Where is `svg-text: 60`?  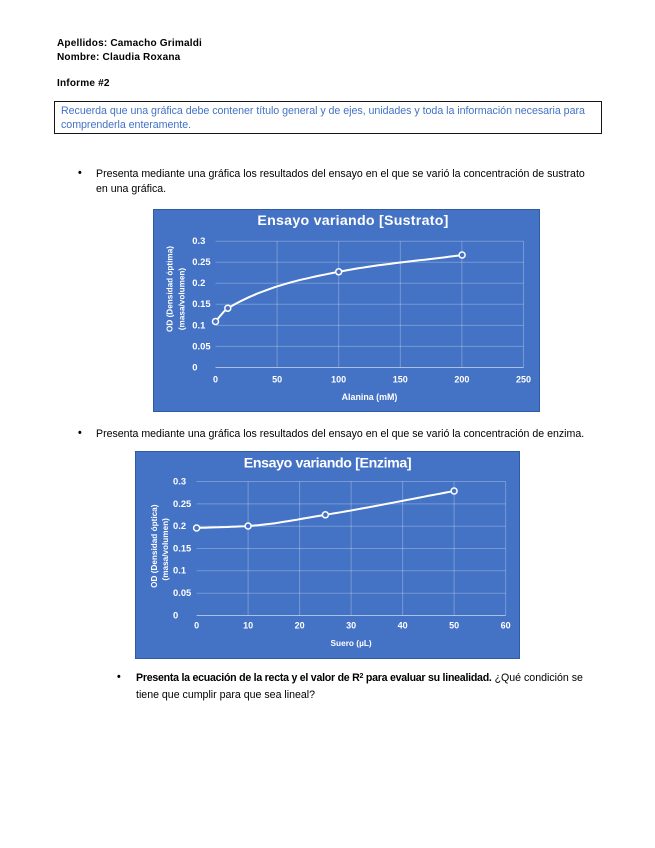 svg-text: 60 is located at coordinates (506, 626).